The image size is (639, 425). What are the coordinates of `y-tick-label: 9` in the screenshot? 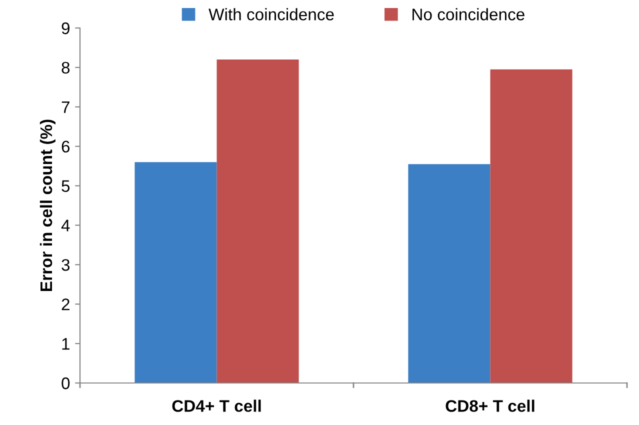 It's located at (66, 28).